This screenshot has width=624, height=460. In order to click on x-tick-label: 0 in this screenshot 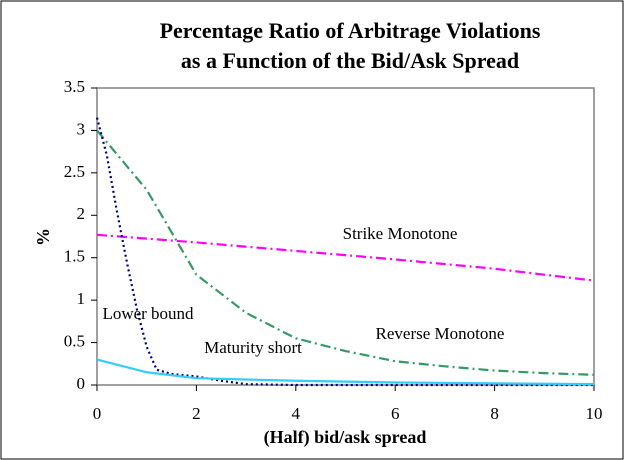, I will do `click(97, 413)`.